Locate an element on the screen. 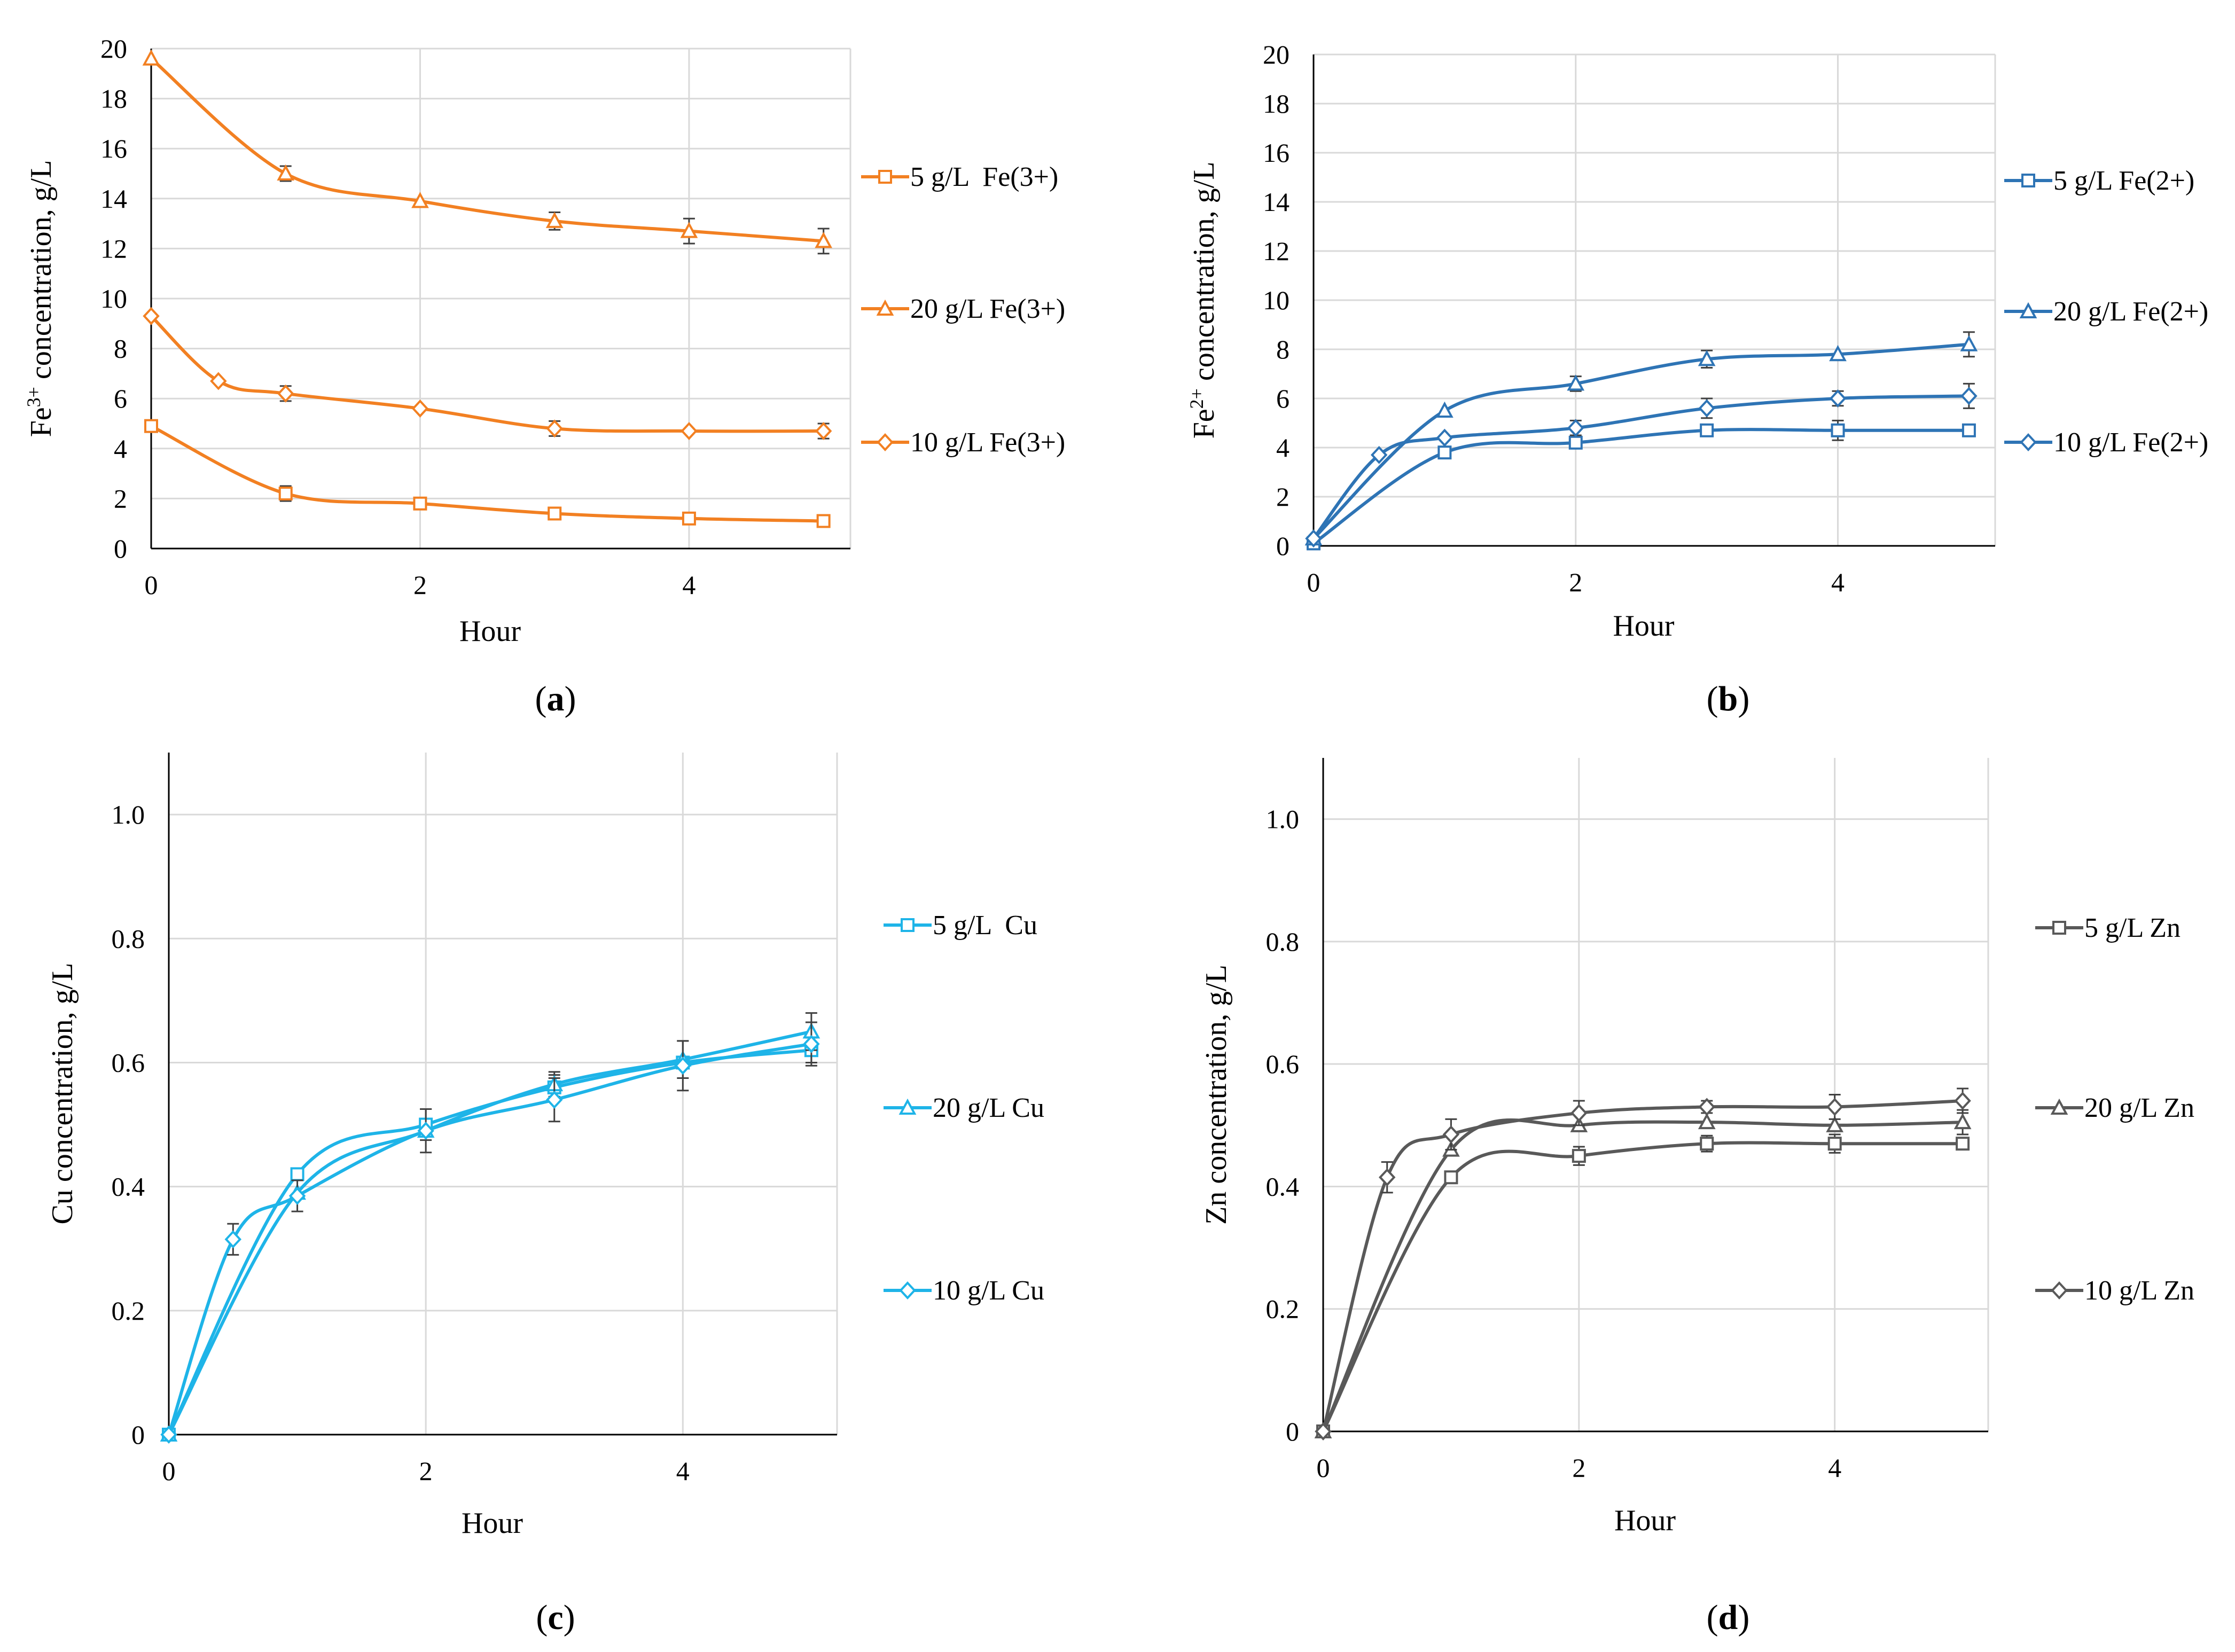  y-tick-label: 6 is located at coordinates (1283, 398).